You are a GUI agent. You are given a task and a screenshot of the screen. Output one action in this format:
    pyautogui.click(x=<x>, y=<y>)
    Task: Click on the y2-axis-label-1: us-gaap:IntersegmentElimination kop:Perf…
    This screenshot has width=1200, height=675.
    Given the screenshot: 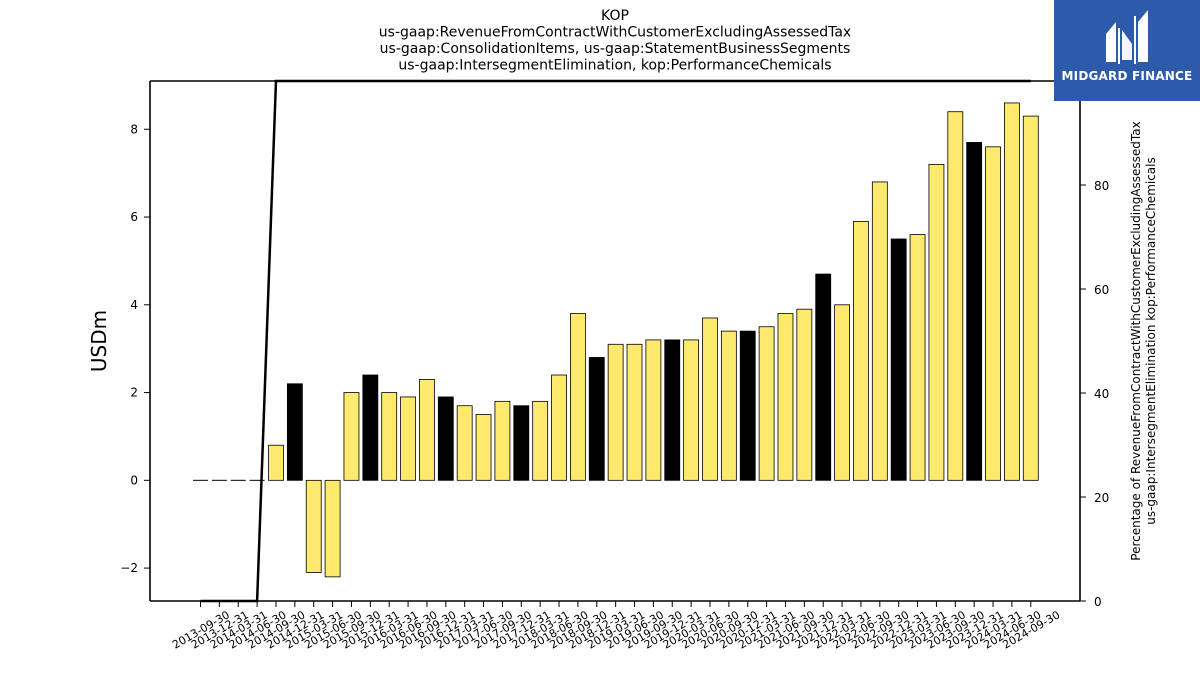 What is the action you would take?
    pyautogui.click(x=1151, y=341)
    